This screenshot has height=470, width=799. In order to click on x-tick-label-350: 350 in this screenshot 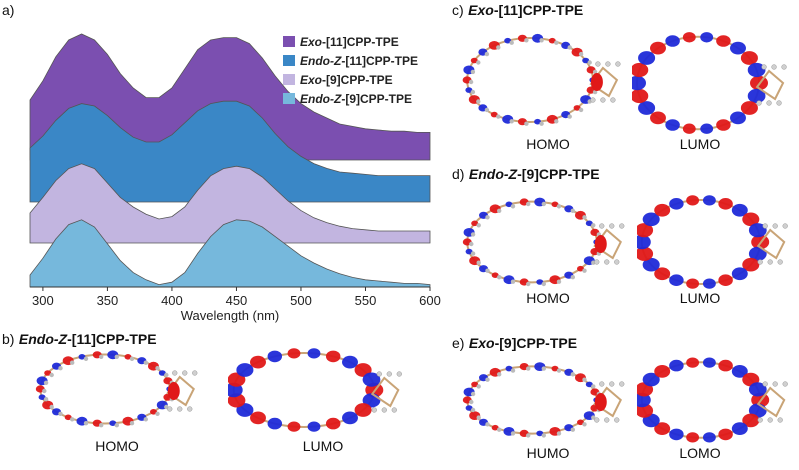, I will do `click(108, 300)`.